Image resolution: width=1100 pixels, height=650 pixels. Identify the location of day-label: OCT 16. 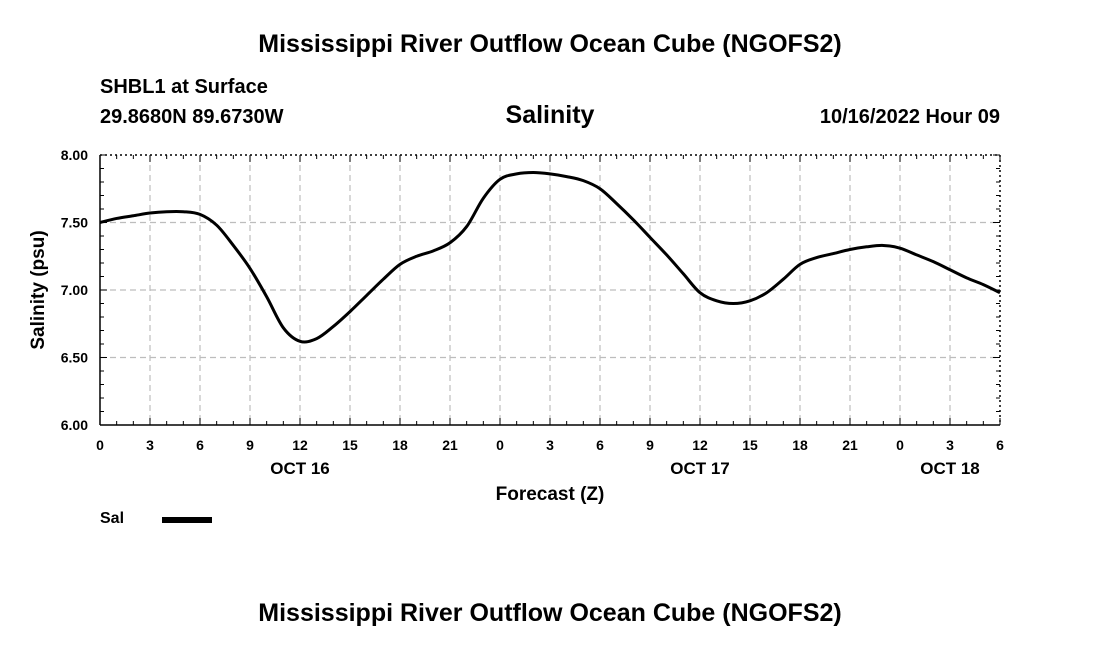
(300, 468).